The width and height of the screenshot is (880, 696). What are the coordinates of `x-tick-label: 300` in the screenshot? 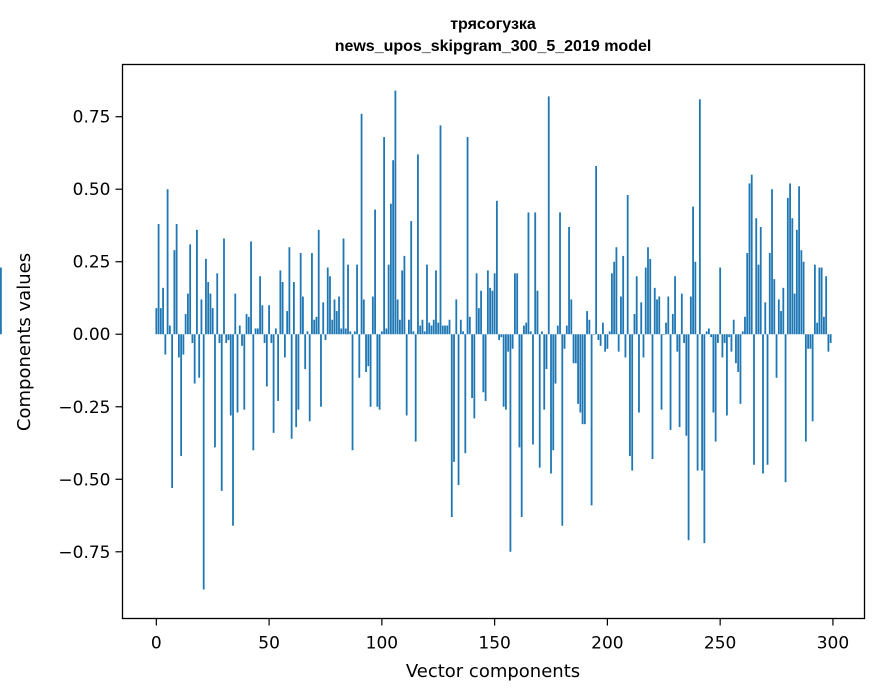 It's located at (833, 644).